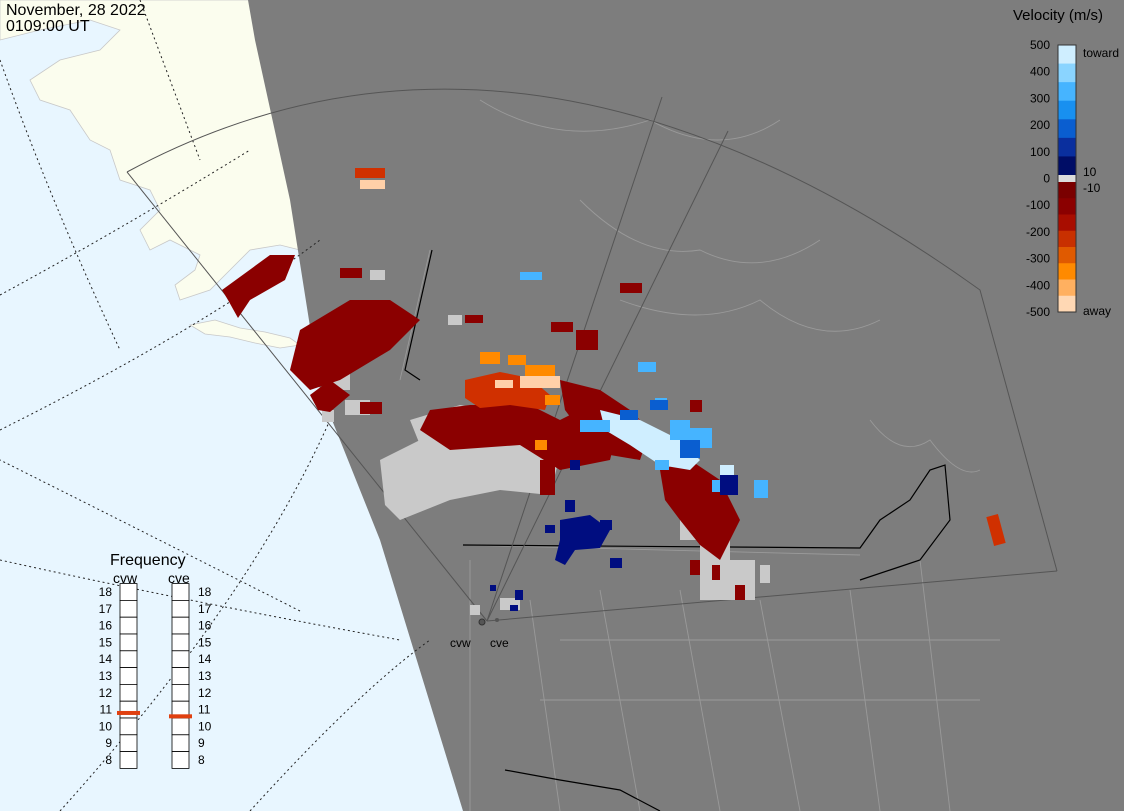 The height and width of the screenshot is (811, 1124). I want to click on velocity-tick-label: 200, so click(1040, 125).